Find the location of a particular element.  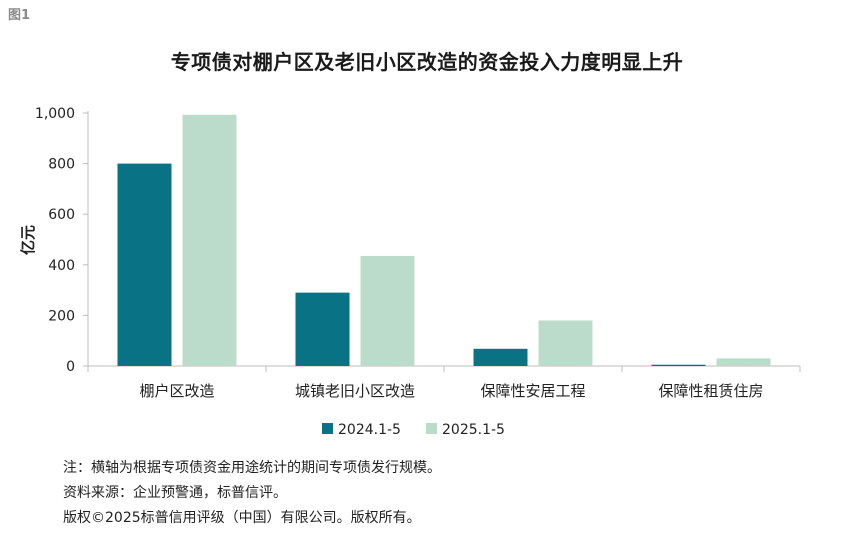

note-line: 注：横轴为根据专项债资金用途统计的期间专项债发行规模。 is located at coordinates (252, 468).